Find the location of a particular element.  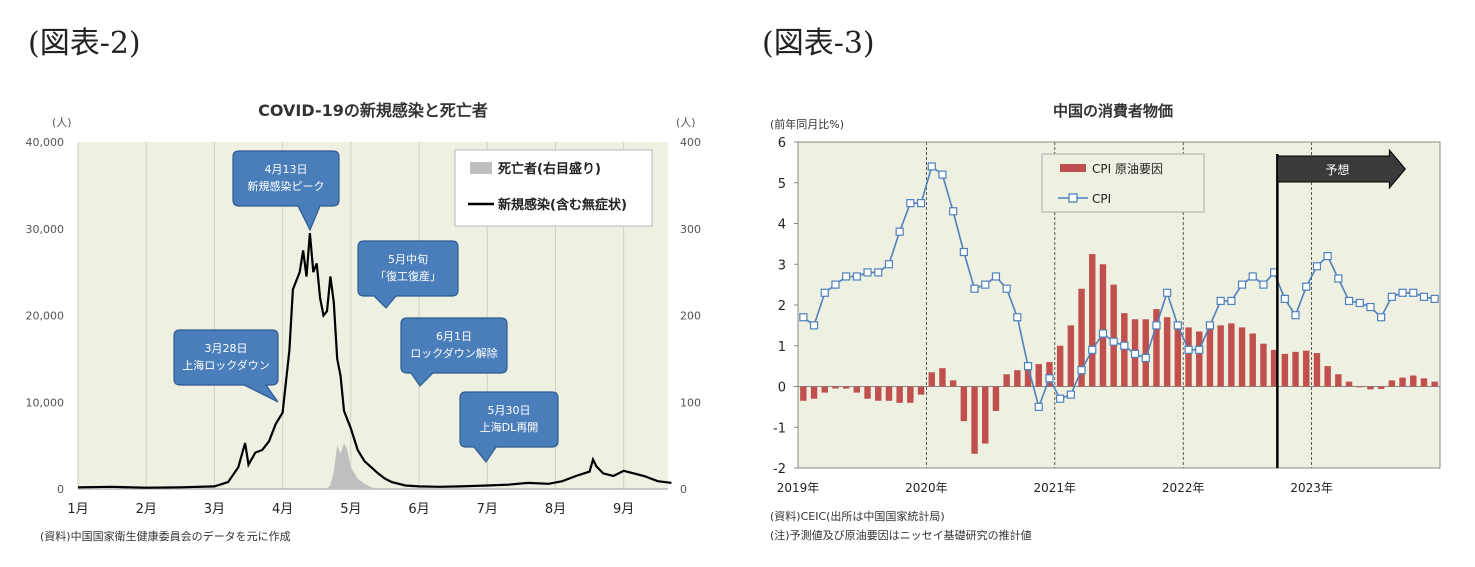

right-source-note: (資料)CEIC(出所は中国国家統計局) is located at coordinates (857, 516).